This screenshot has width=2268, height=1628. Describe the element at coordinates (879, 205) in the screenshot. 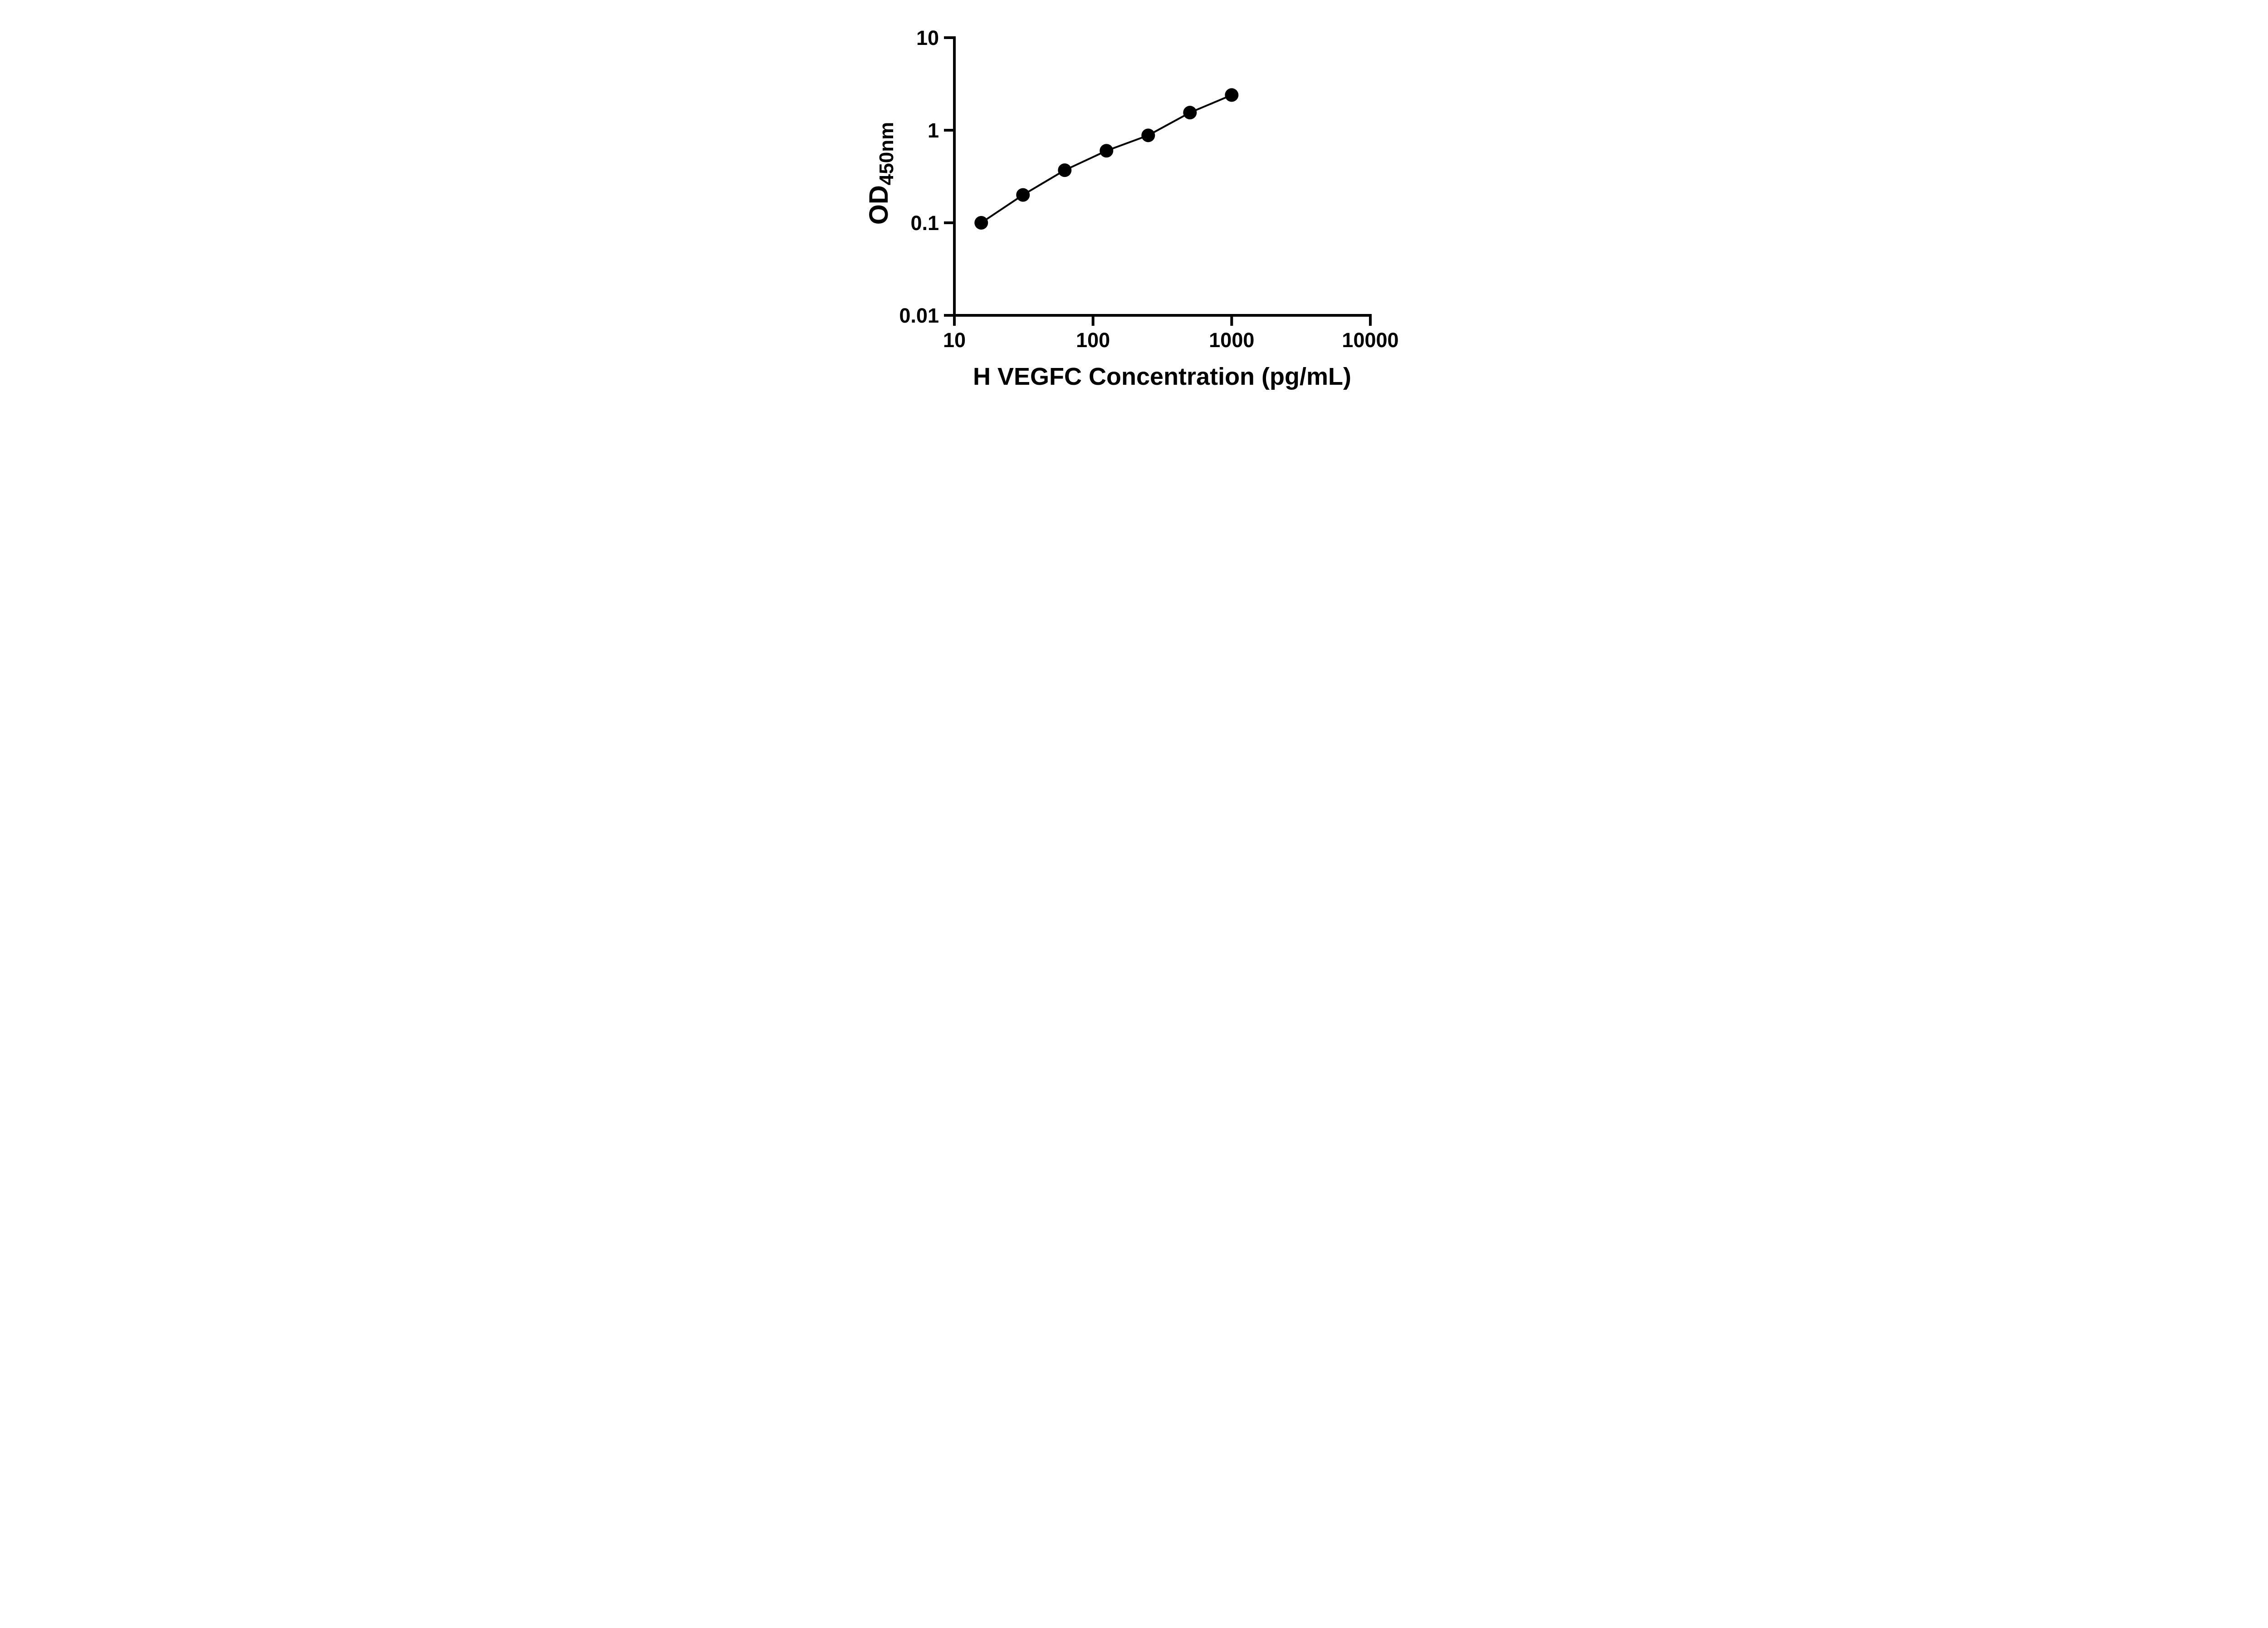

I see `y-axis-title-main: OD` at that location.